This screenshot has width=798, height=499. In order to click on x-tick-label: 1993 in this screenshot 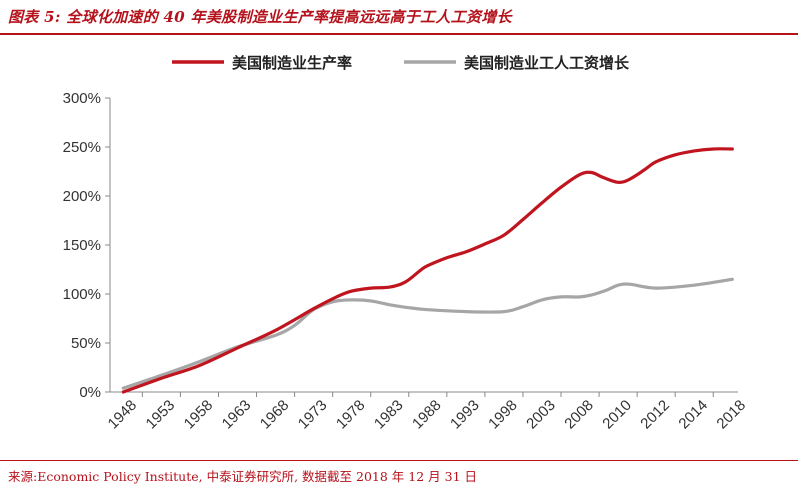, I will do `click(465, 415)`.